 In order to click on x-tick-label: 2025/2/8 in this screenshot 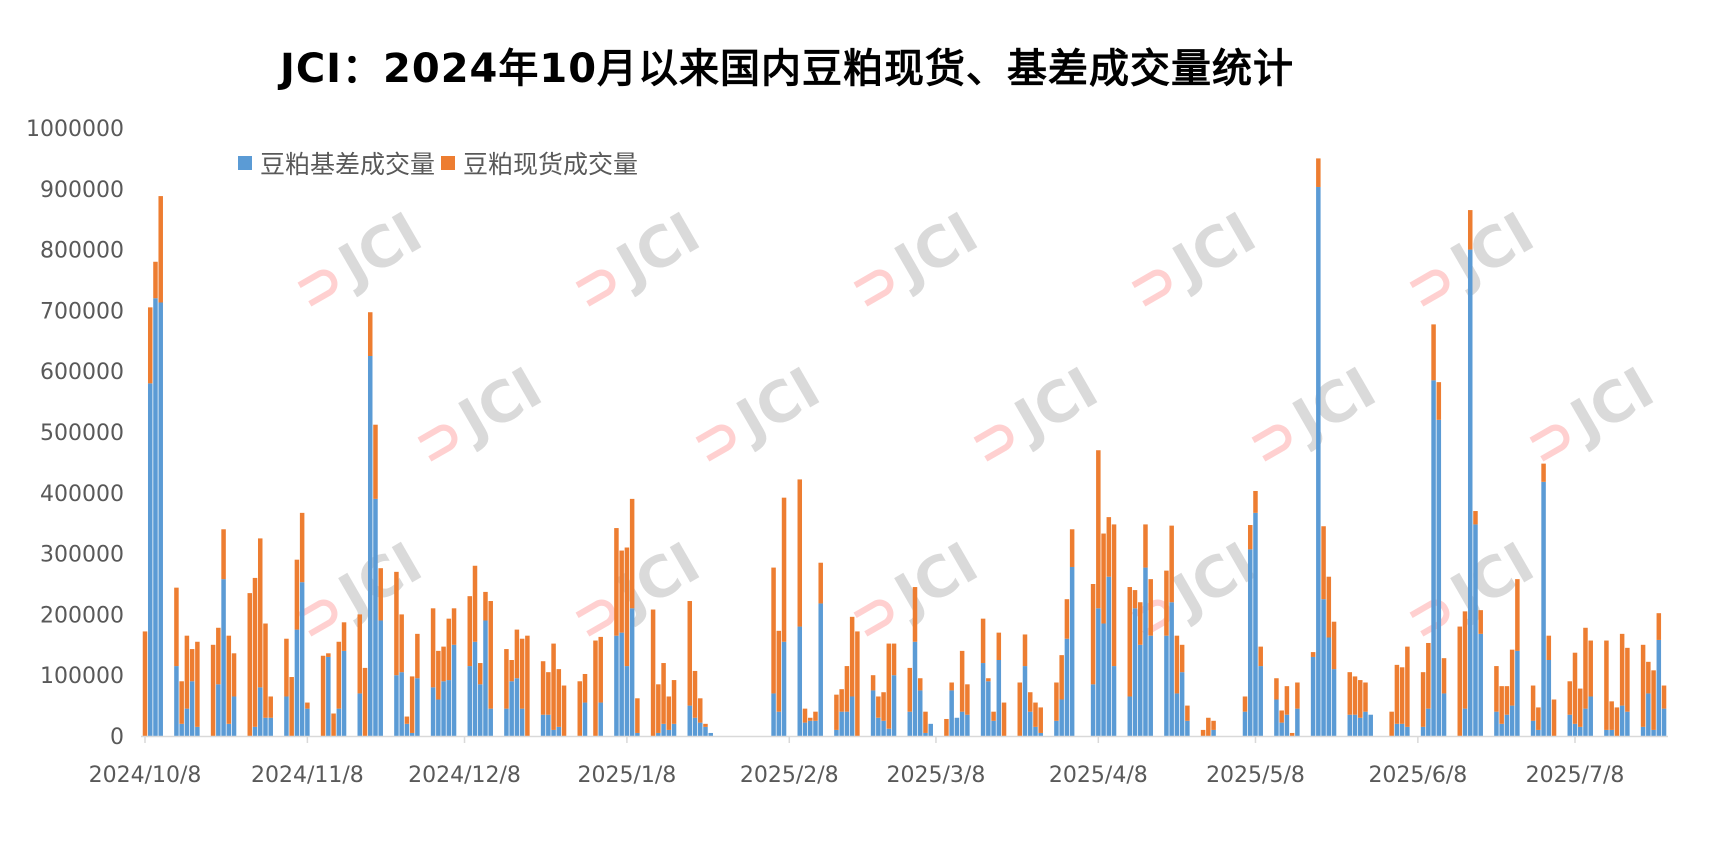, I will do `click(789, 775)`.